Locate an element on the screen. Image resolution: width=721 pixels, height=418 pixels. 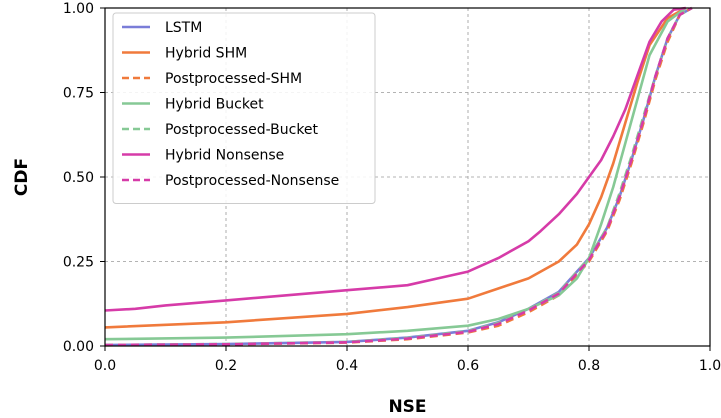
x-tick-label: 0.6 is located at coordinates (468, 366).